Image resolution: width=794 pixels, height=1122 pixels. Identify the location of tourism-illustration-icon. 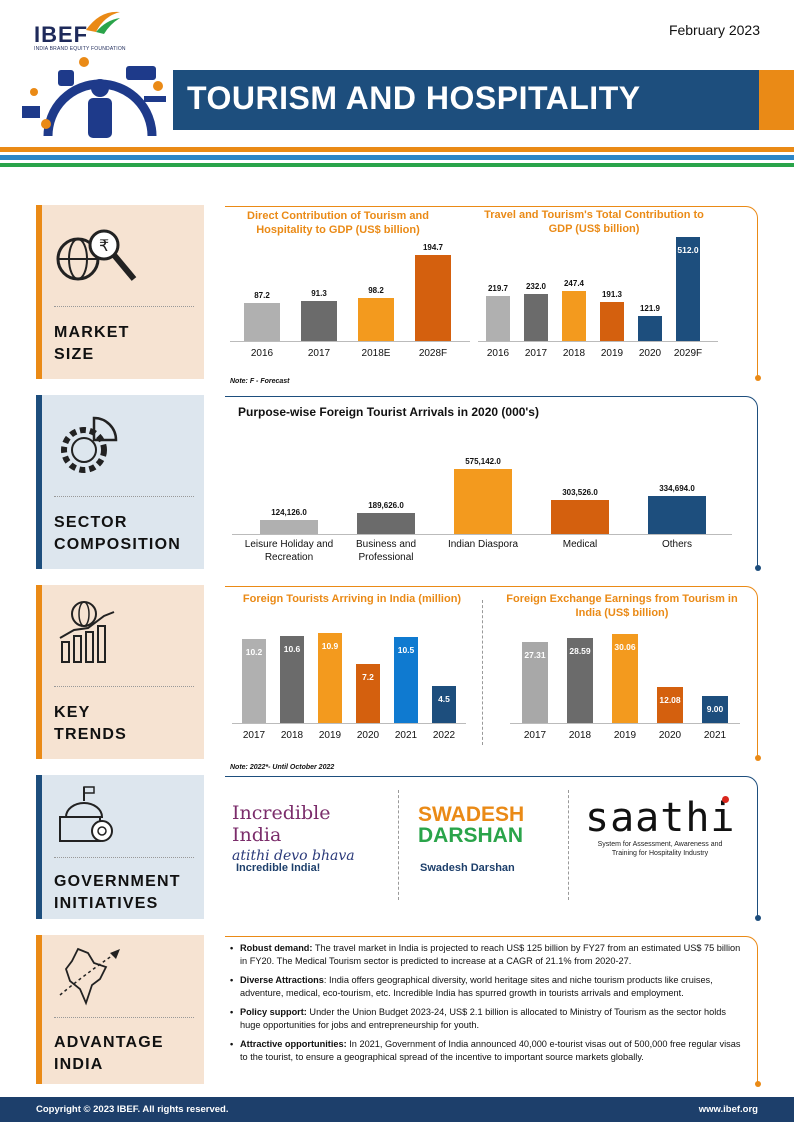
(94, 97).